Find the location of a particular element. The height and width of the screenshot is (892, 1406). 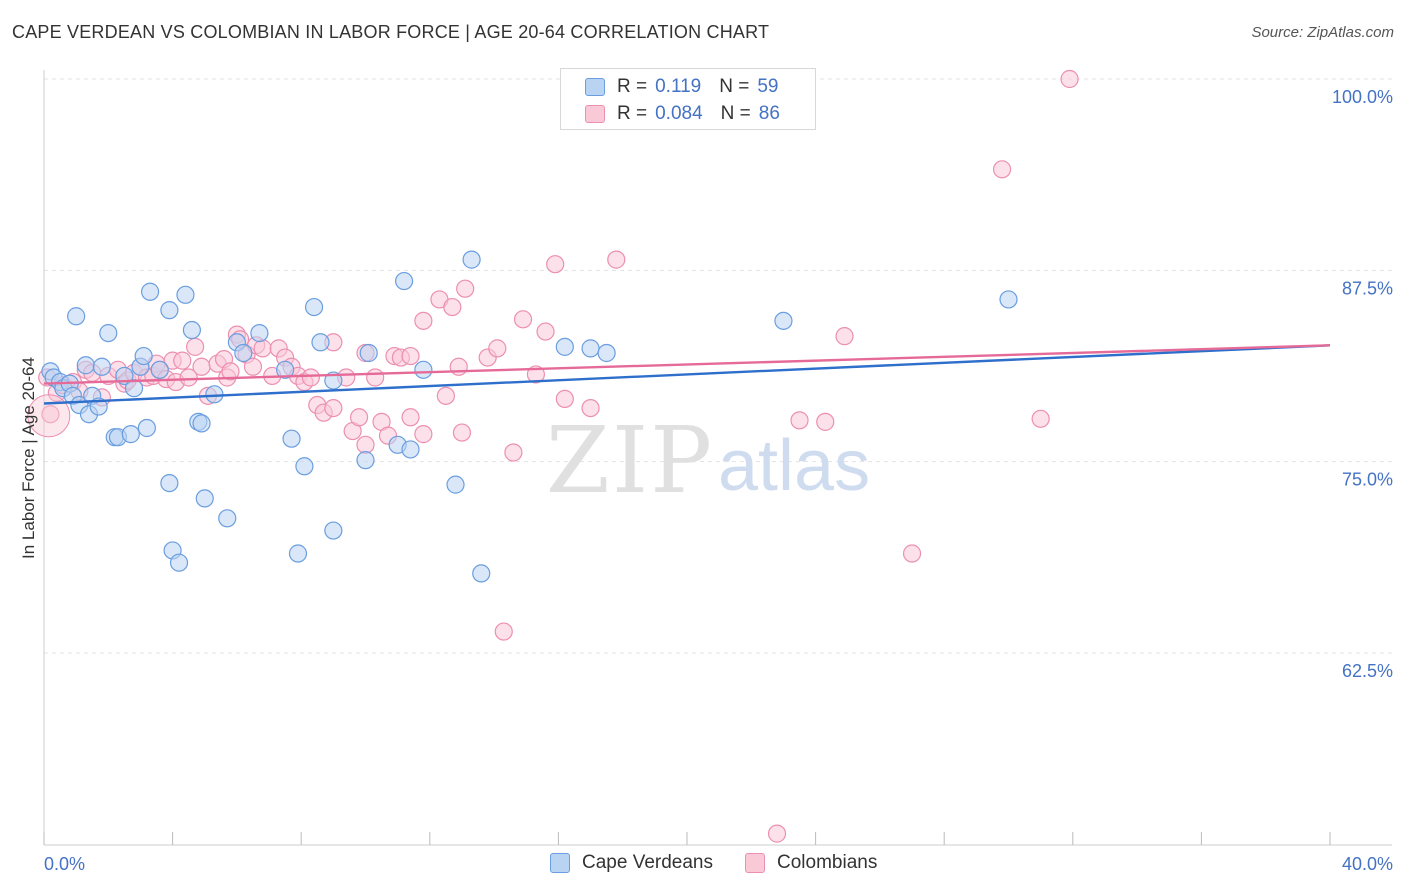

cape-verdeans-trend-line is located at coordinates (687, 374).